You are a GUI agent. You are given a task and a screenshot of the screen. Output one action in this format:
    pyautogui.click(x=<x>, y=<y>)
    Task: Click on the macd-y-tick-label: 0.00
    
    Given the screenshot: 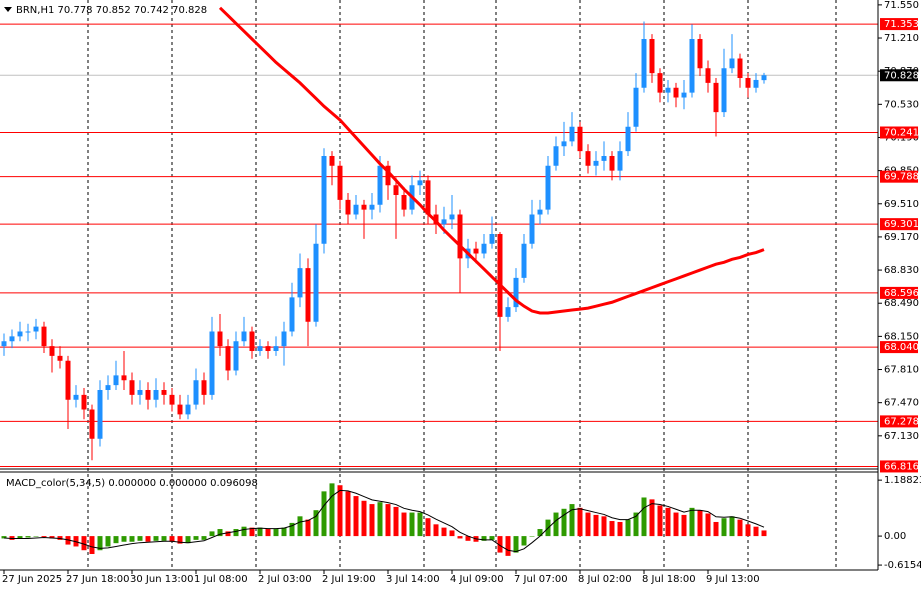 What is the action you would take?
    pyautogui.click(x=895, y=536)
    